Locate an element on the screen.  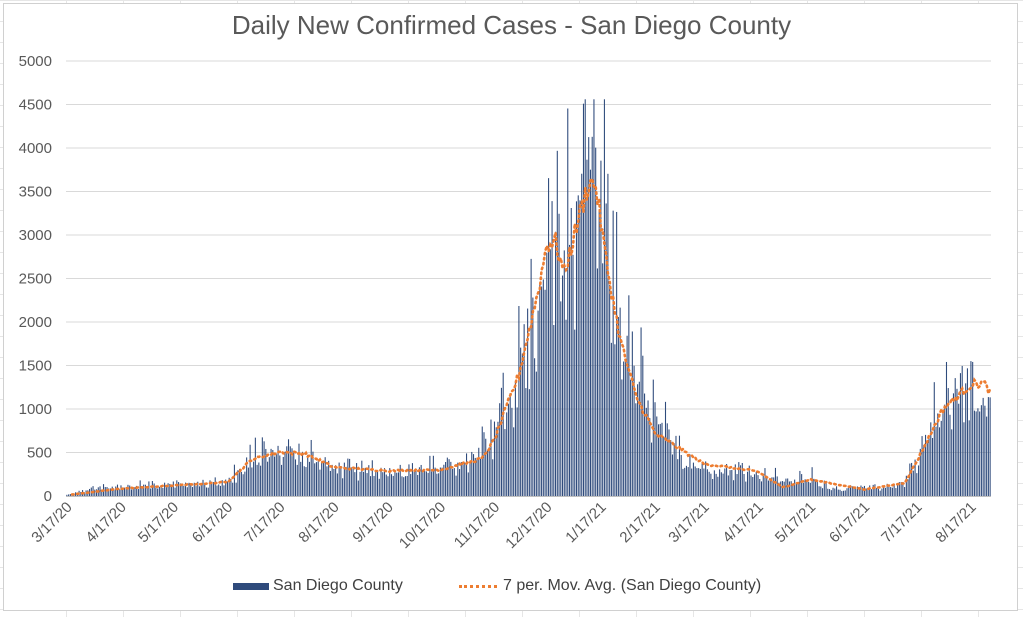
legend-item-moving-average: 7 per. Mov. Avg. (San Diego County) is located at coordinates (610, 586).